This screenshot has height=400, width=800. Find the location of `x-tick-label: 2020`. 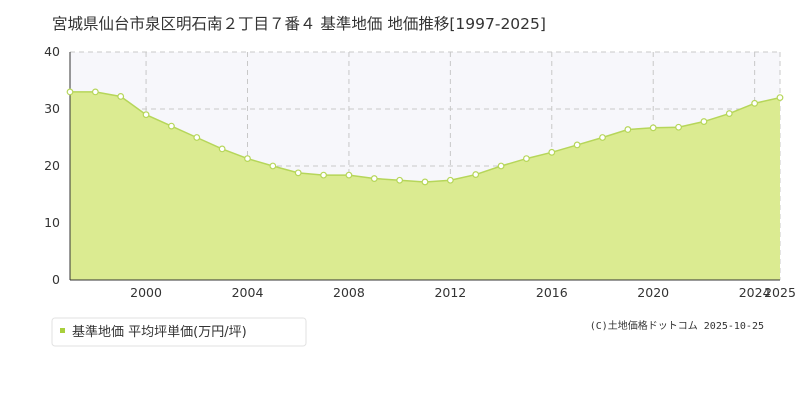

x-tick-label: 2020 is located at coordinates (653, 292).